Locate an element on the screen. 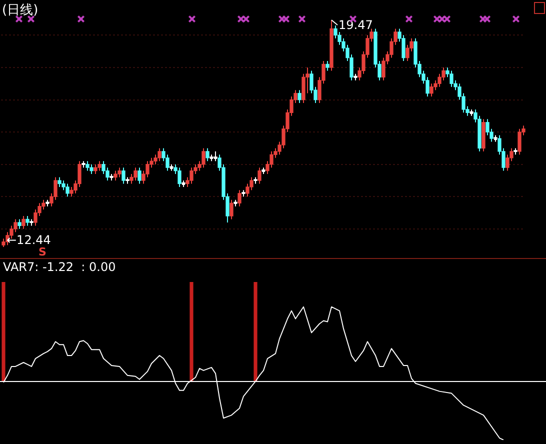 The image size is (546, 444). text: VAR7: -1.22 : 0.00 is located at coordinates (59, 267).